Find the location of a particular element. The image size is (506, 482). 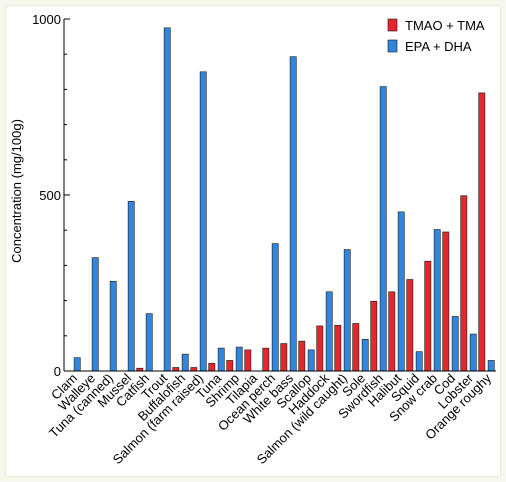

legend-label: TMAO + TMA is located at coordinates (445, 25).